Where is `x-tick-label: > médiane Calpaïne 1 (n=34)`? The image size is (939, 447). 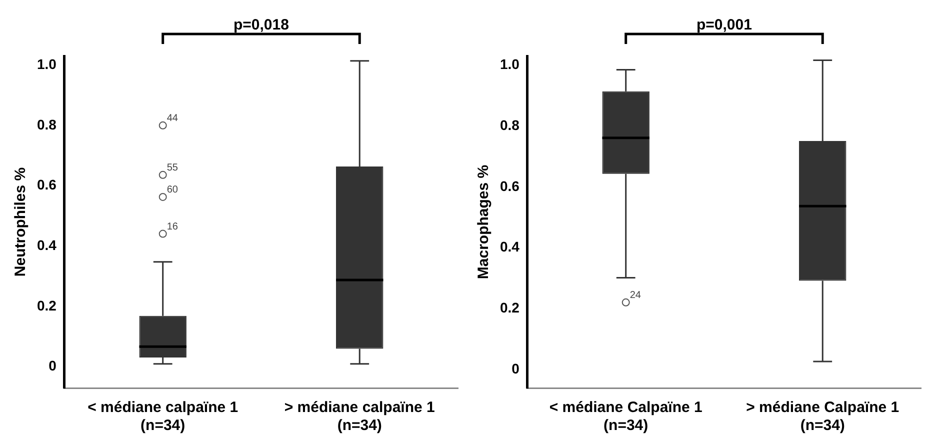 x-tick-label: > médiane Calpaïne 1 (n=34) is located at coordinates (823, 416).